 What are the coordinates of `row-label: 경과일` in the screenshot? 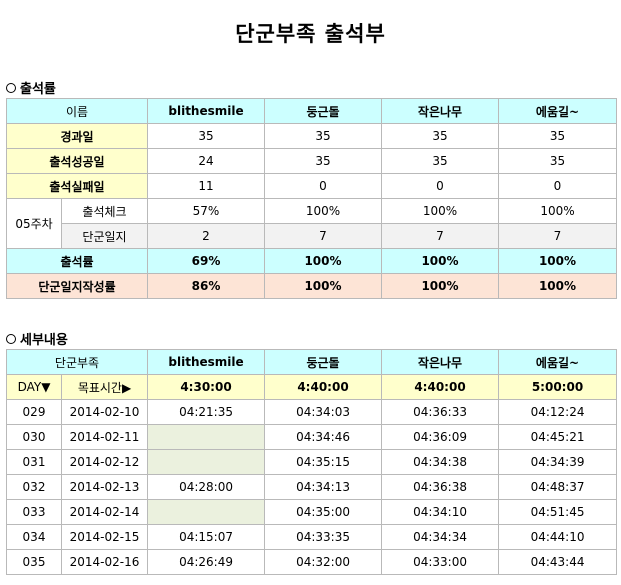 It's located at (77, 136).